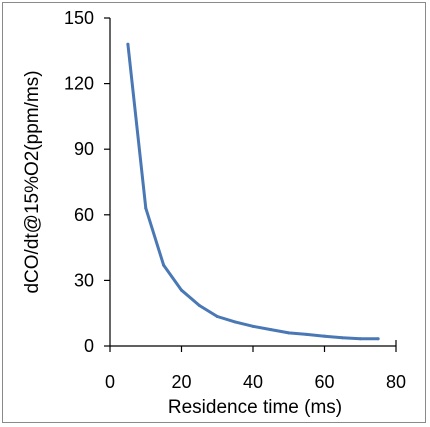  I want to click on y-tick-label: 120, so click(79, 84).